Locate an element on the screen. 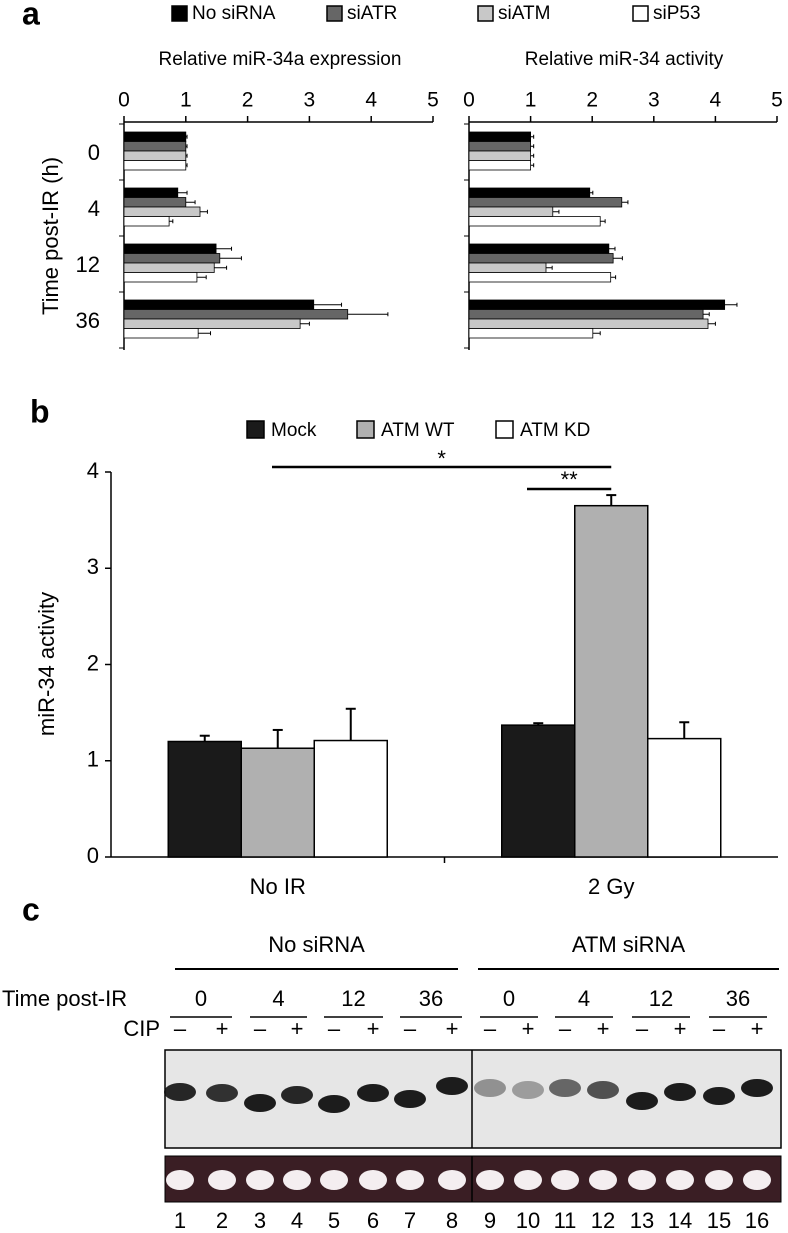 The height and width of the screenshot is (1233, 788). legend-label: siATR is located at coordinates (372, 13).